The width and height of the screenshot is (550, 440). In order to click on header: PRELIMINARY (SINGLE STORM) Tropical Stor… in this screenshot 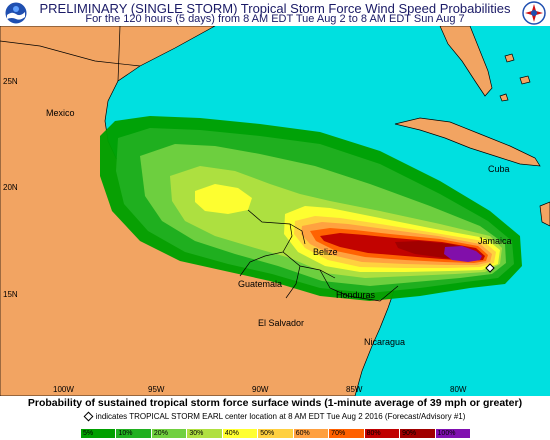, I will do `click(275, 13)`.